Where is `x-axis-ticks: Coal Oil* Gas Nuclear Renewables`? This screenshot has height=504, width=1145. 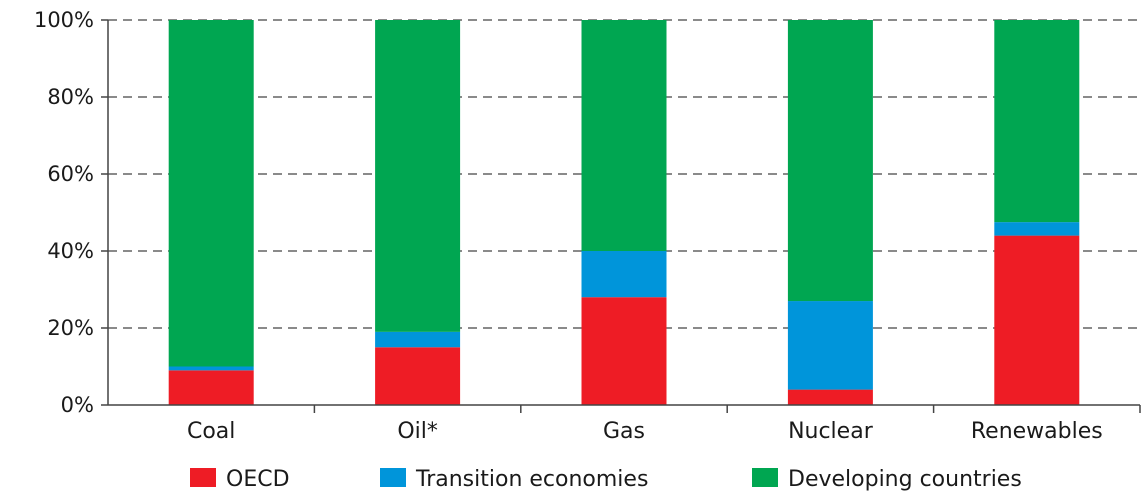 x-axis-ticks: Coal Oil* Gas Nuclear Renewables is located at coordinates (664, 424).